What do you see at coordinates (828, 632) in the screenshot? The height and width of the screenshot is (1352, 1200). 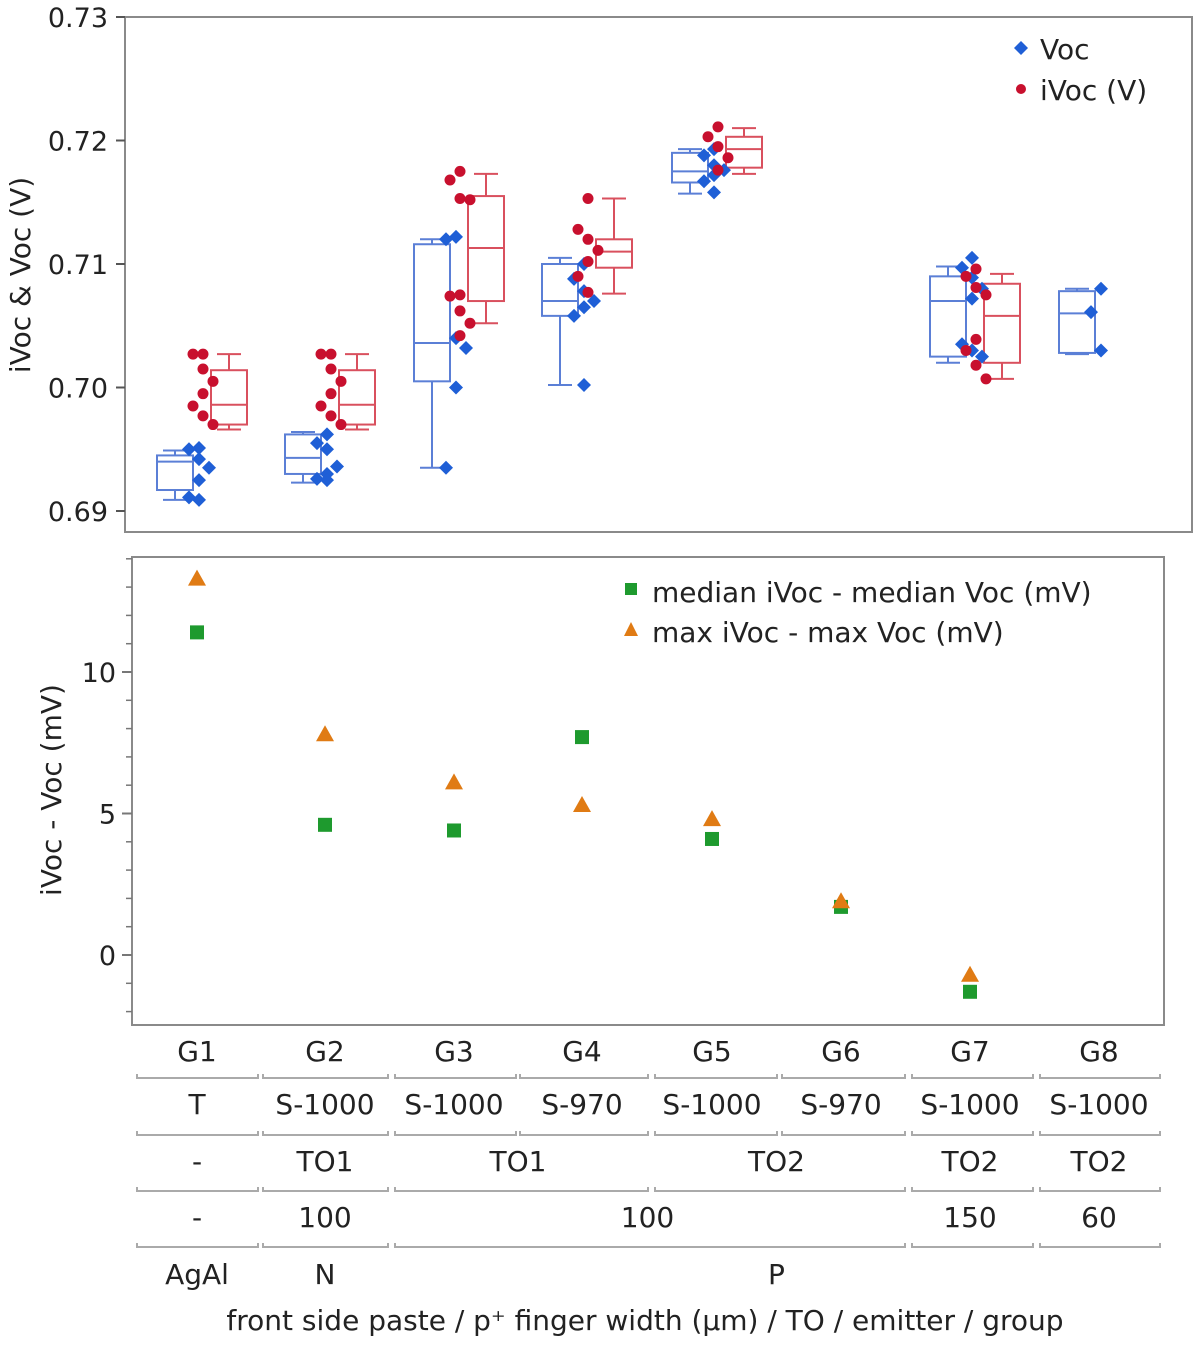 I see `legend-max-label: max iVoc - max Voc (mV)` at bounding box center [828, 632].